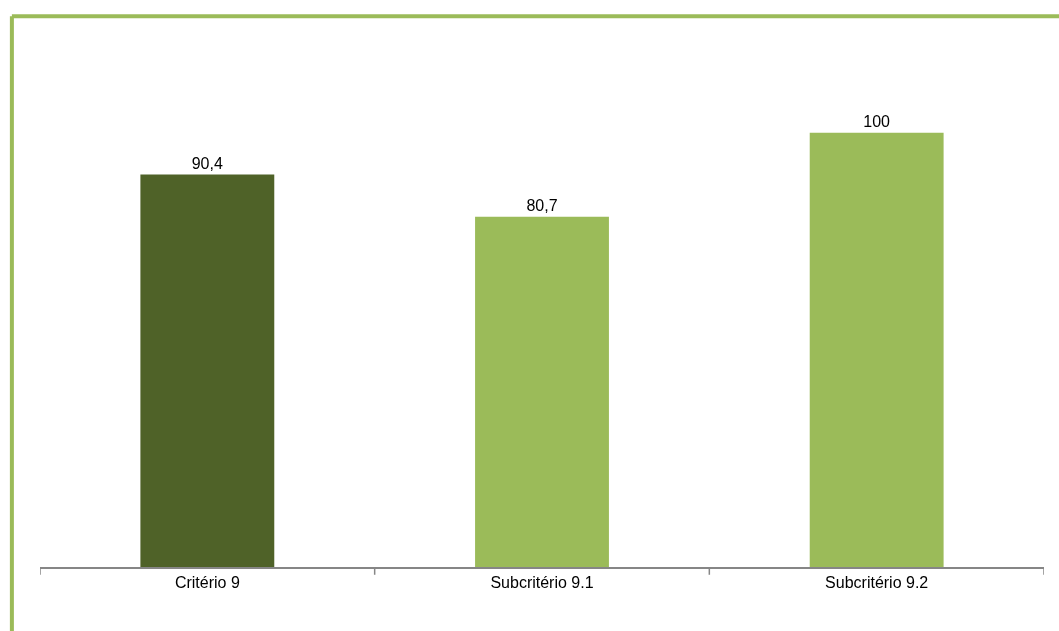 This screenshot has height=631, width=1059. What do you see at coordinates (542, 582) in the screenshot?
I see `x-tick-label: Subcritério 9.1` at bounding box center [542, 582].